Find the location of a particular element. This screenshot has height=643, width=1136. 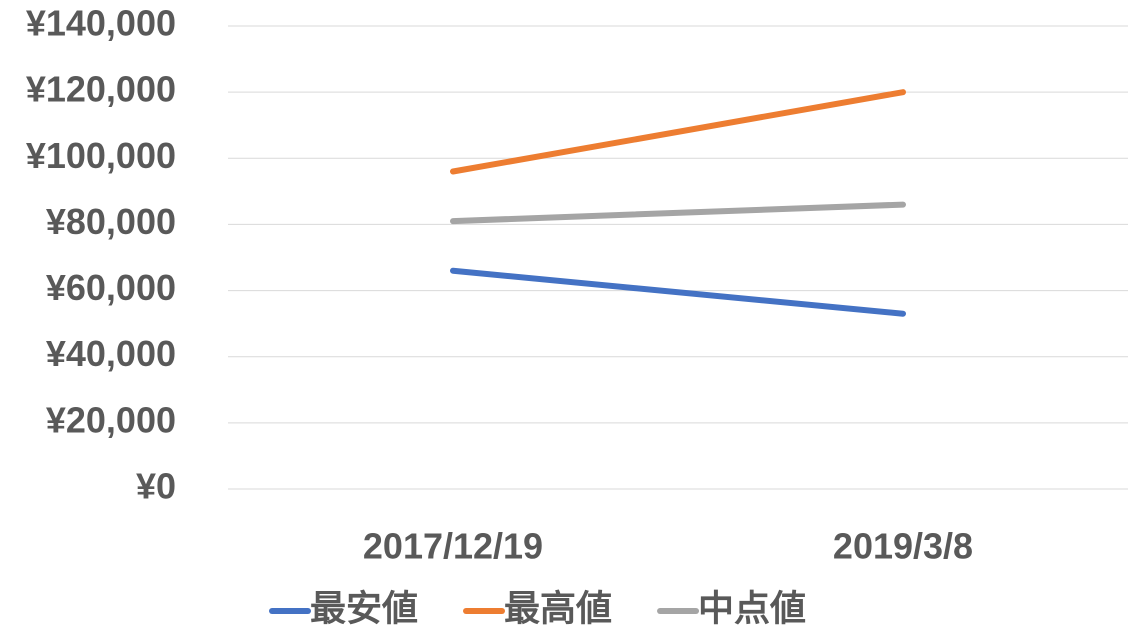

legend-label: 中点値 is located at coordinates (752, 608).